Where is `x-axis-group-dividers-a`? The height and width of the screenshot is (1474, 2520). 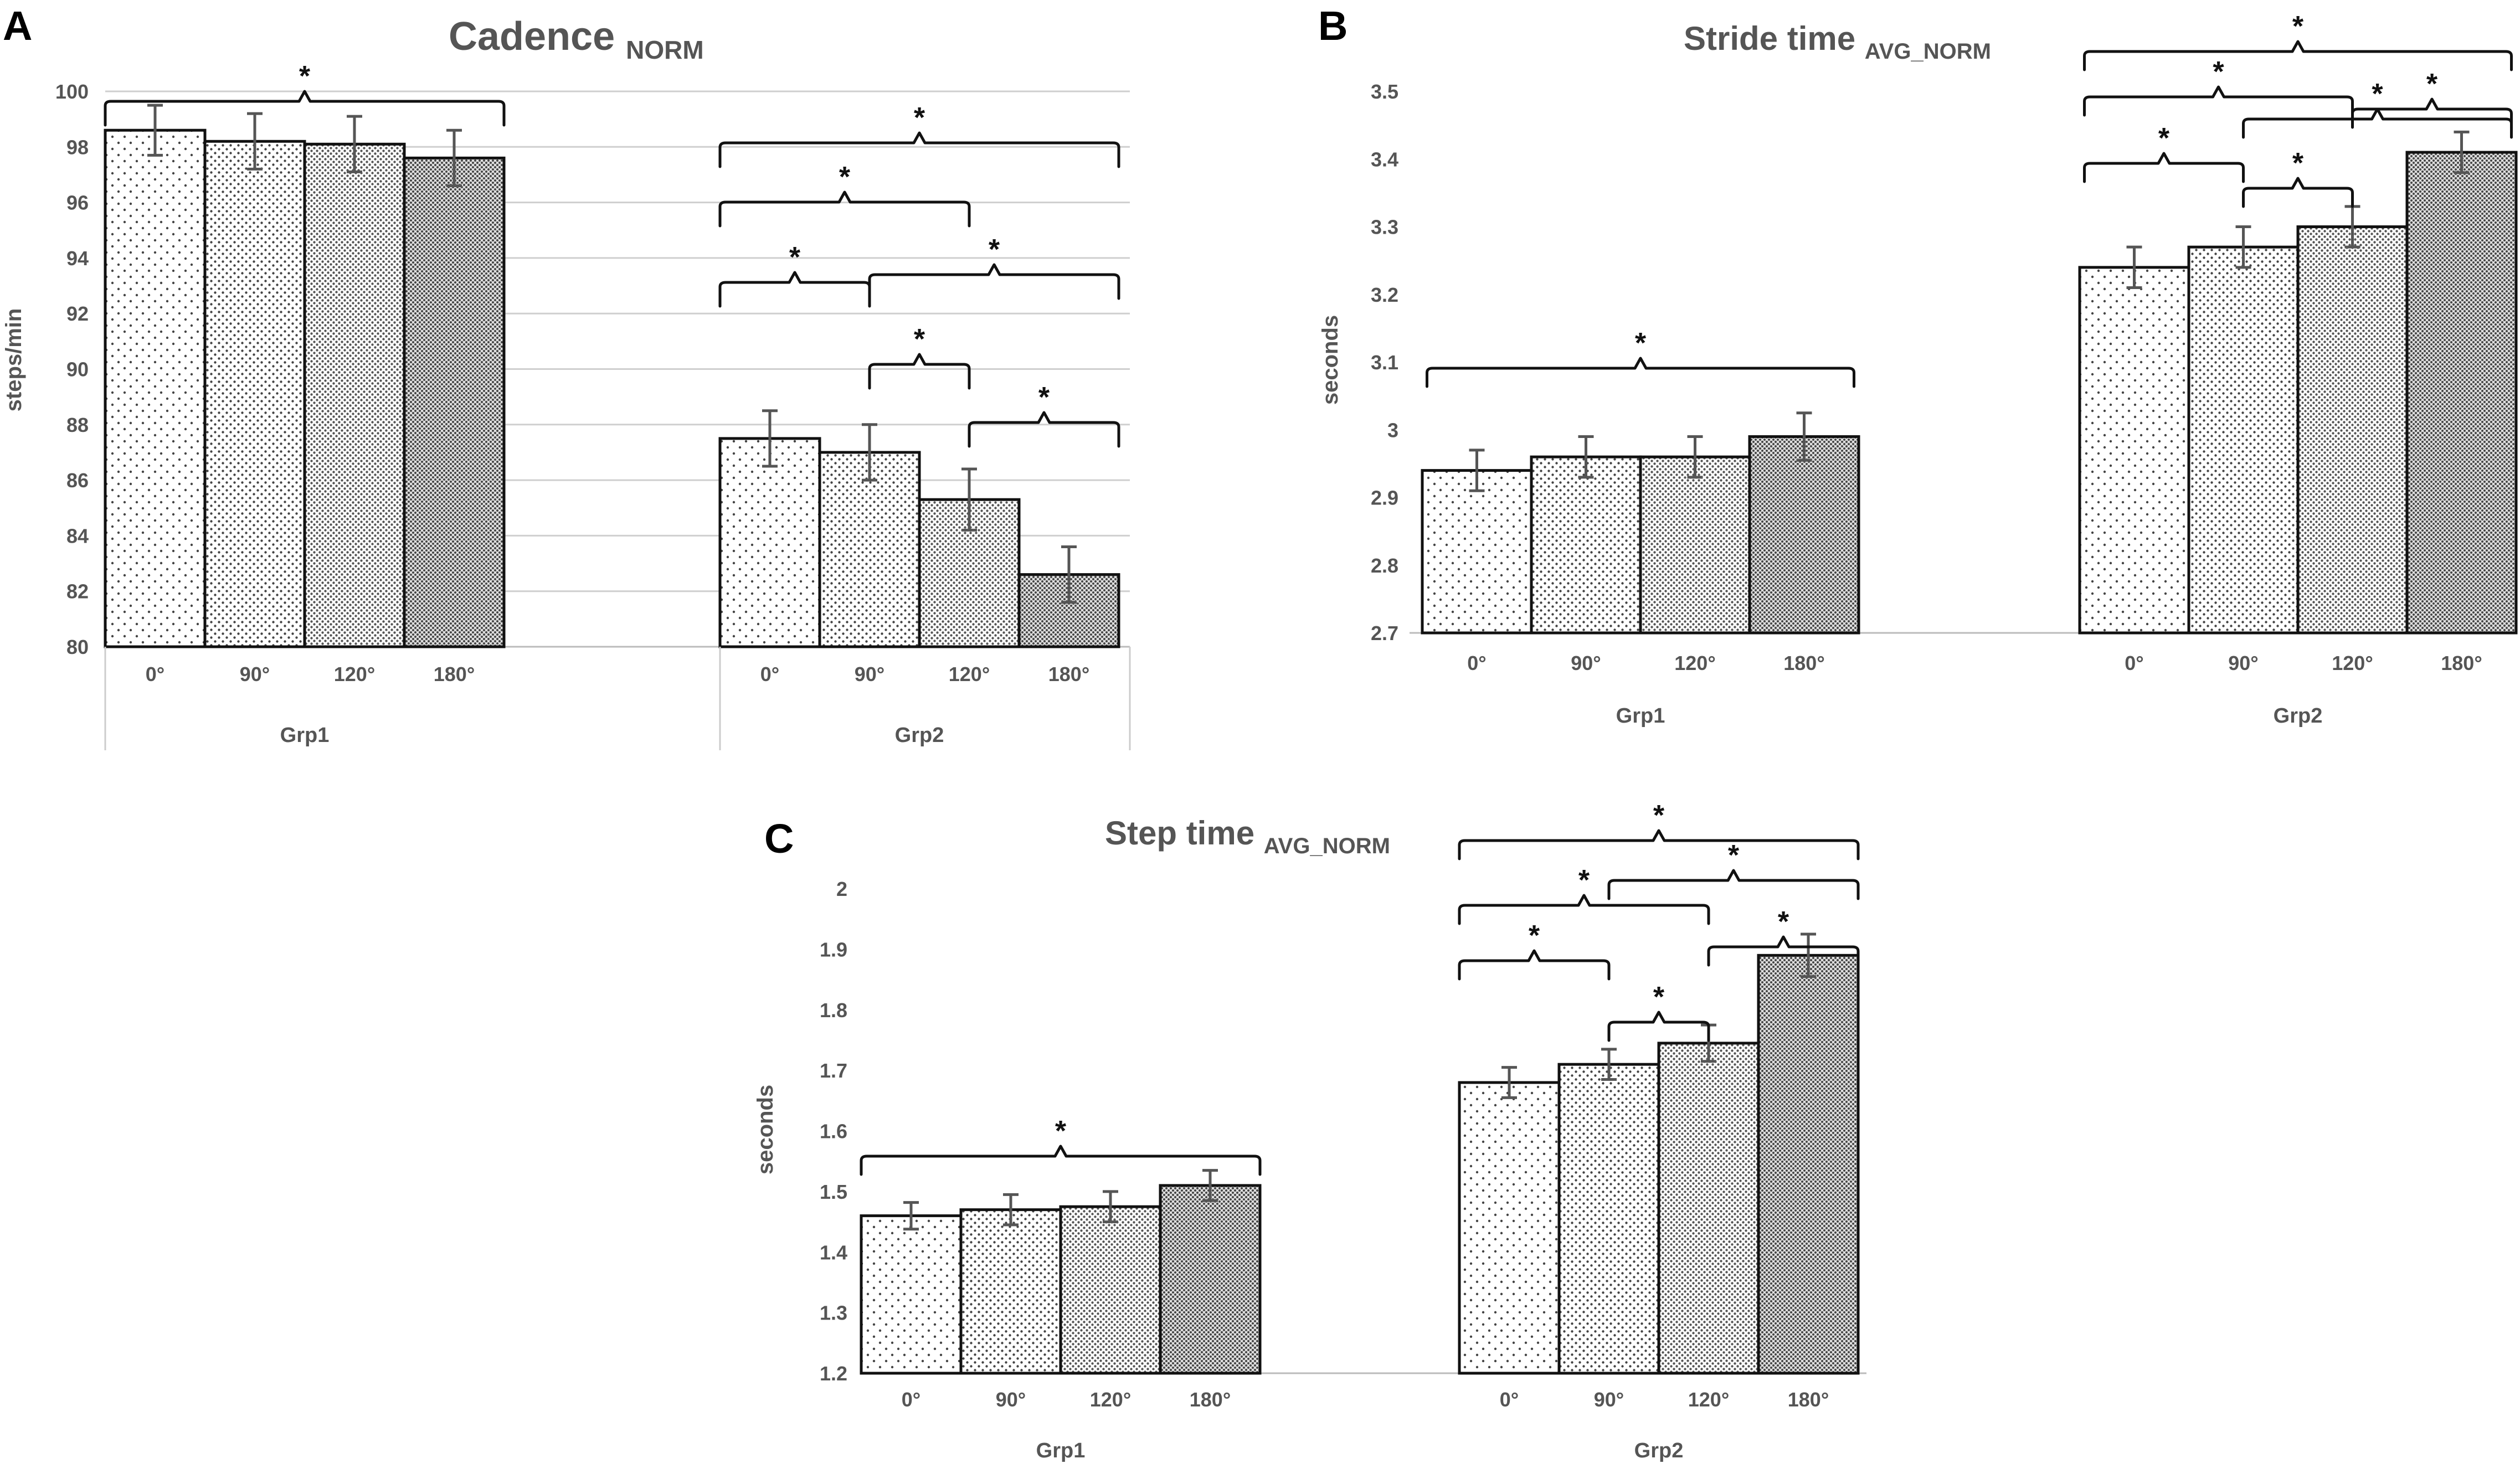
x-axis-group-dividers-a is located at coordinates (618, 699).